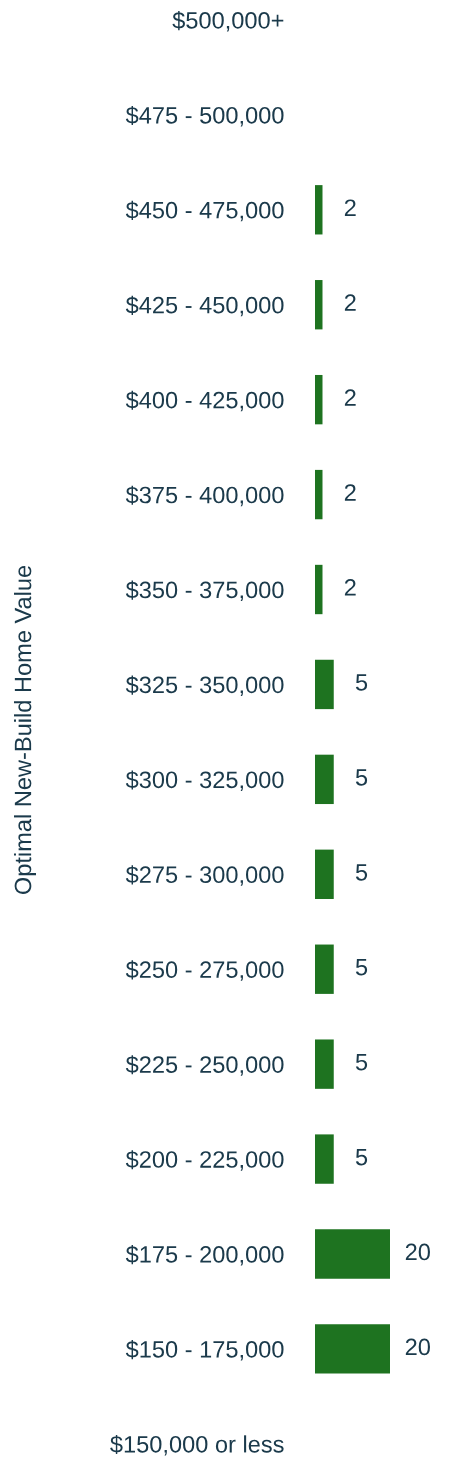 The width and height of the screenshot is (453, 1460). Describe the element at coordinates (204, 1065) in the screenshot. I see `y-tick-label: $225 - 250,000` at that location.